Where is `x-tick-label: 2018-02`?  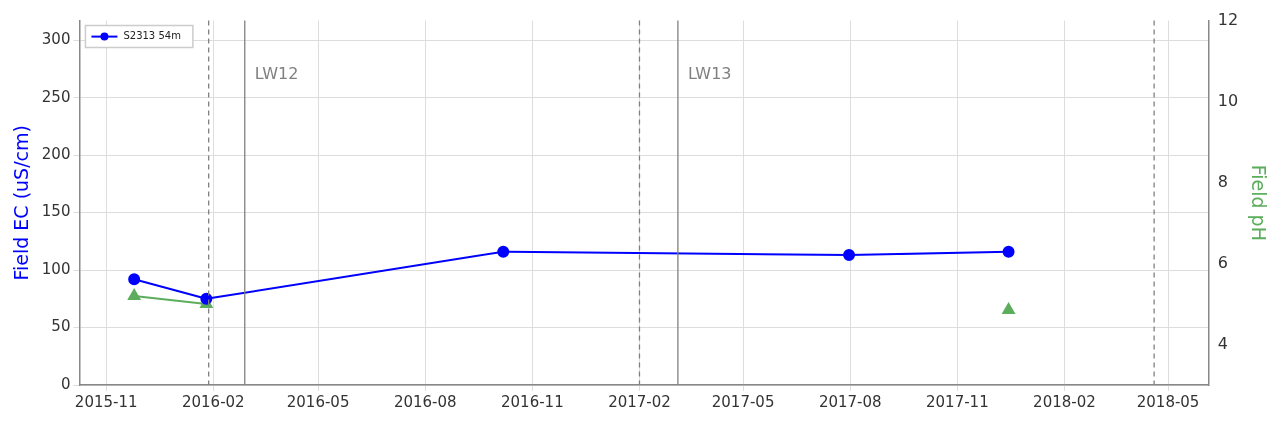
x-tick-label: 2018-02 is located at coordinates (1064, 401).